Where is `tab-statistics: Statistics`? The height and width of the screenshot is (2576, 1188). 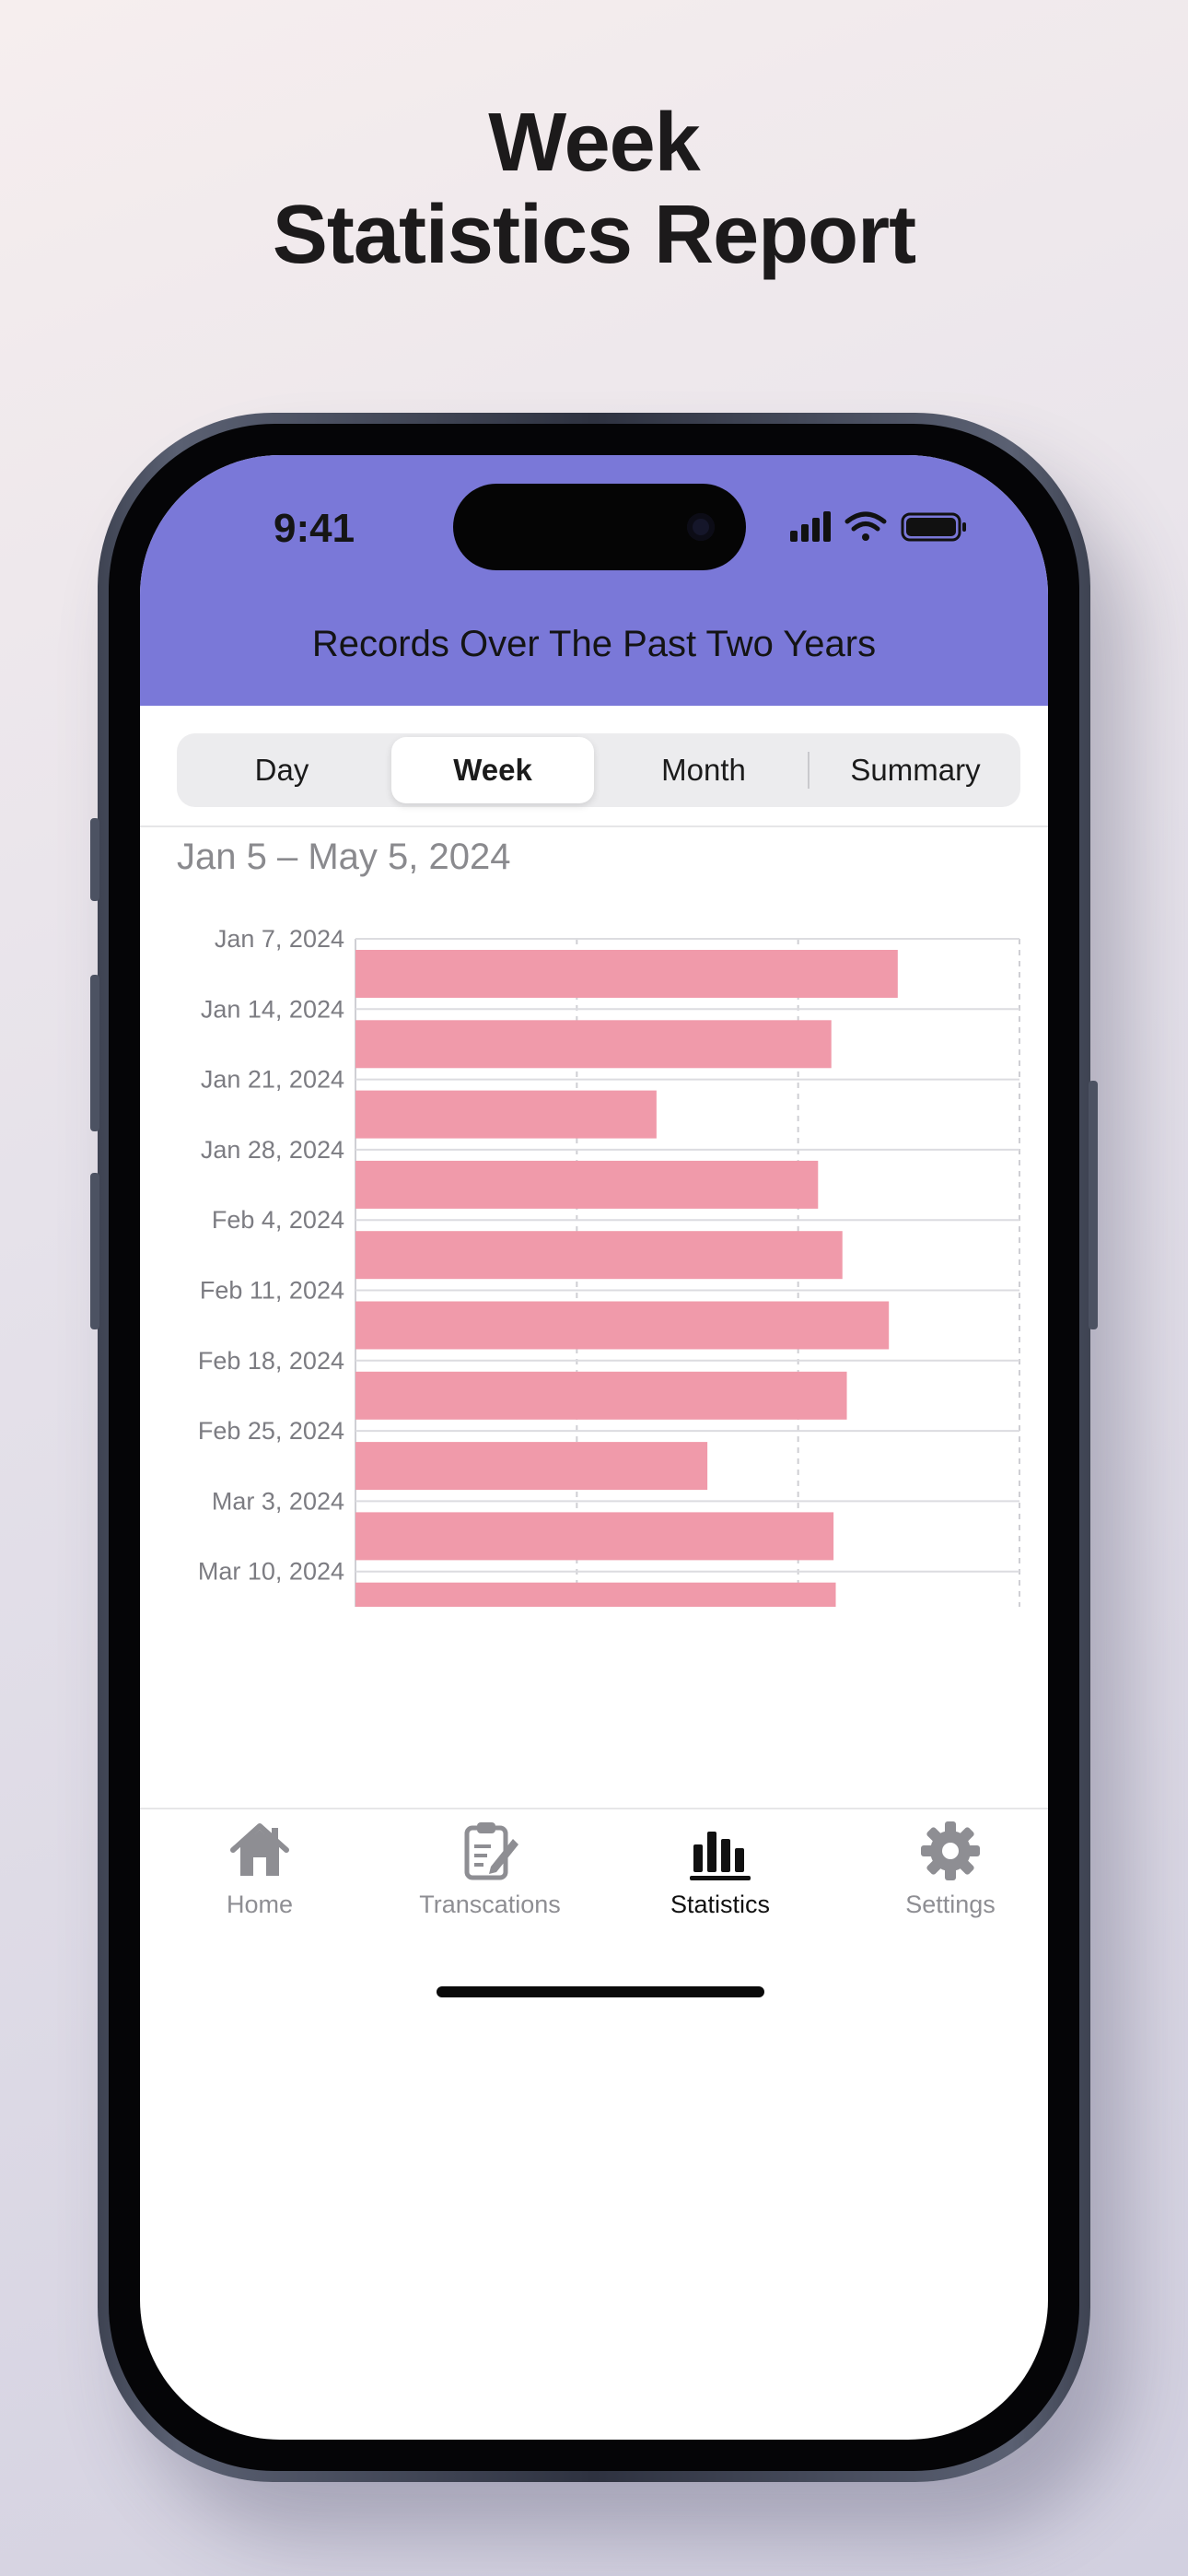 tab-statistics: Statistics is located at coordinates (720, 1864).